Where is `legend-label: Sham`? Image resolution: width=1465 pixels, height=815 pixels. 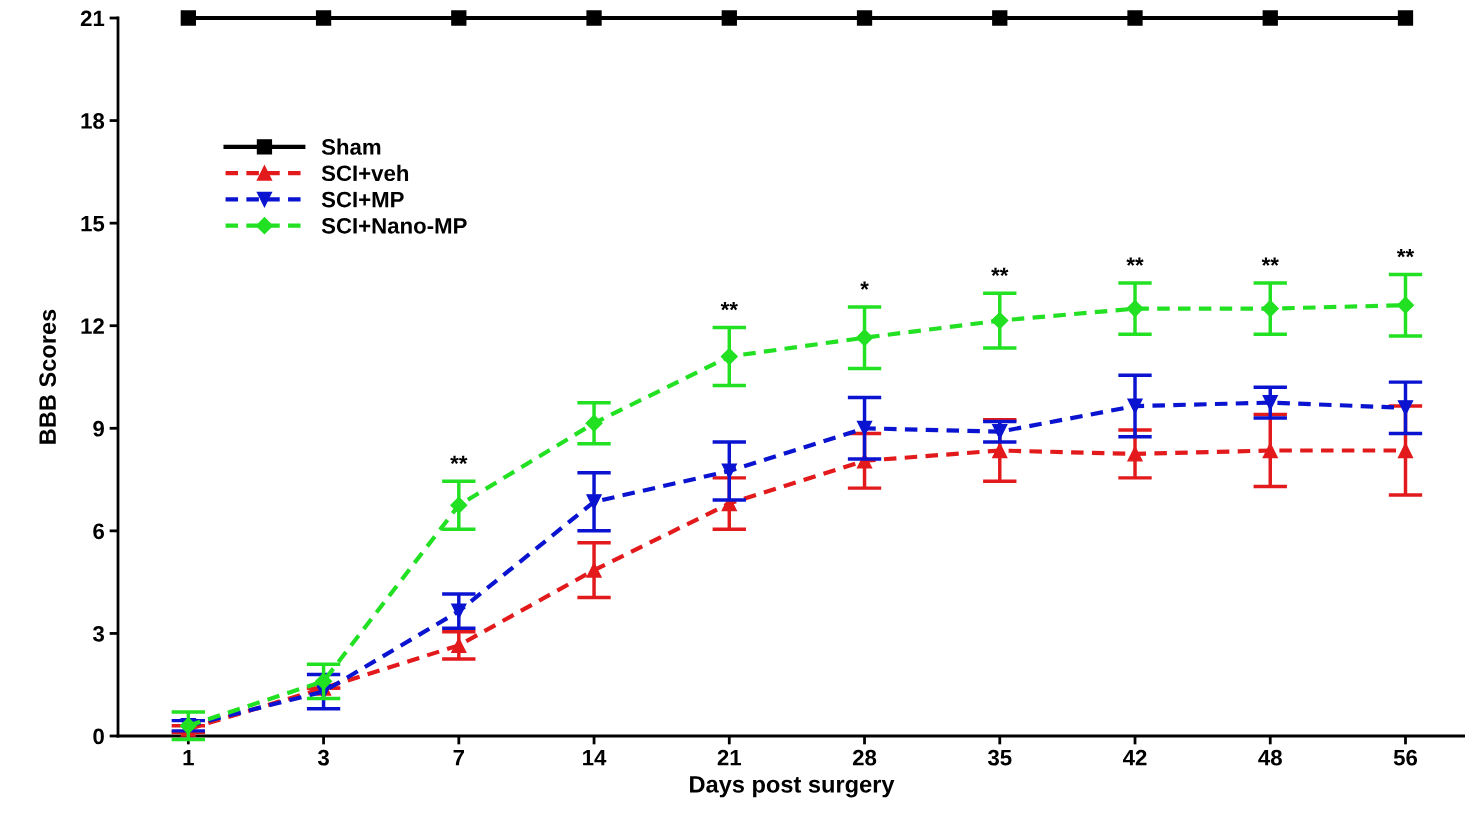
legend-label: Sham is located at coordinates (351, 146).